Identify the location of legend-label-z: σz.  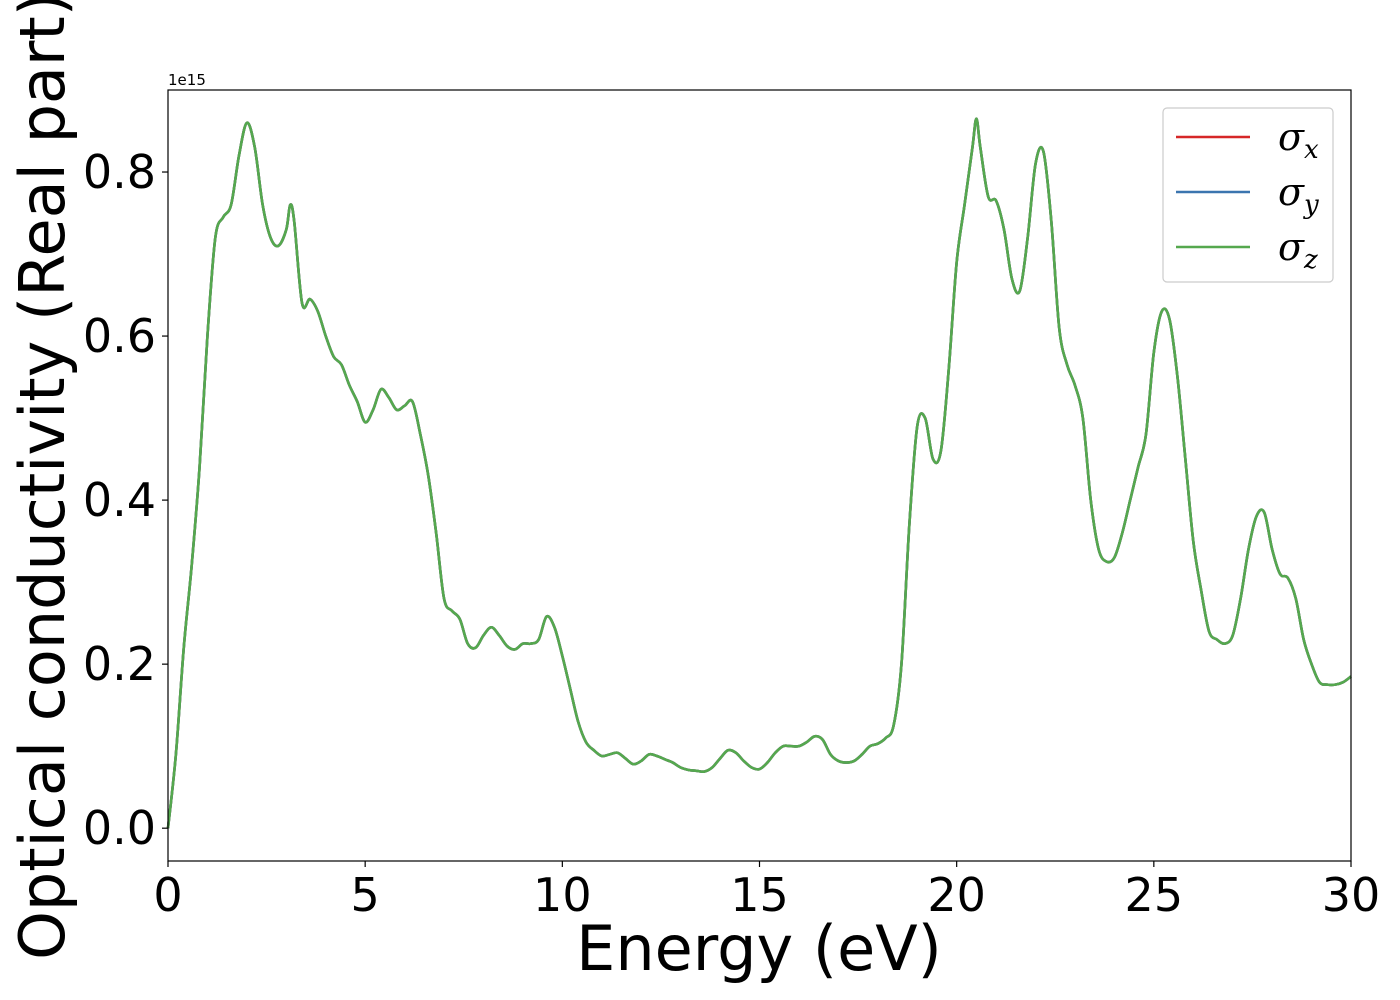
(1298, 250).